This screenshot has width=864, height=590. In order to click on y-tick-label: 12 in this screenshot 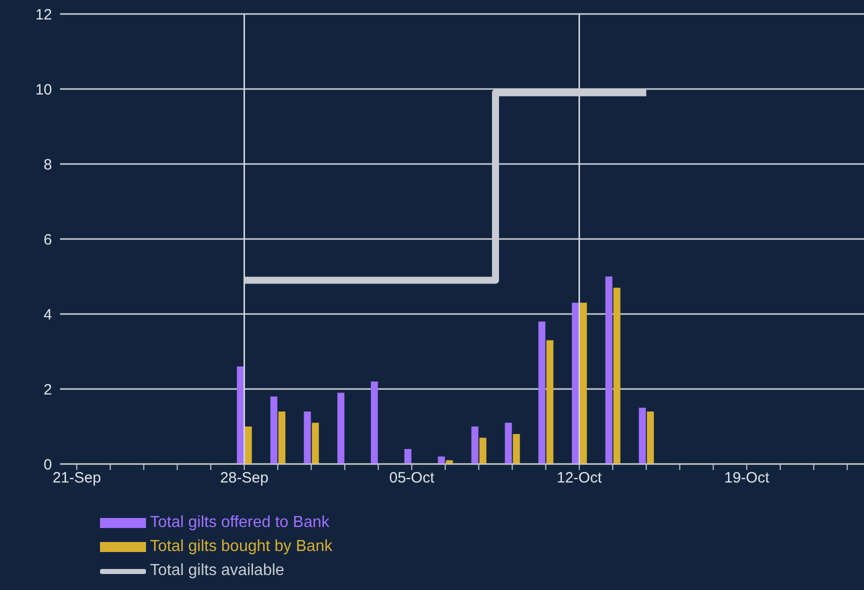, I will do `click(43, 15)`.